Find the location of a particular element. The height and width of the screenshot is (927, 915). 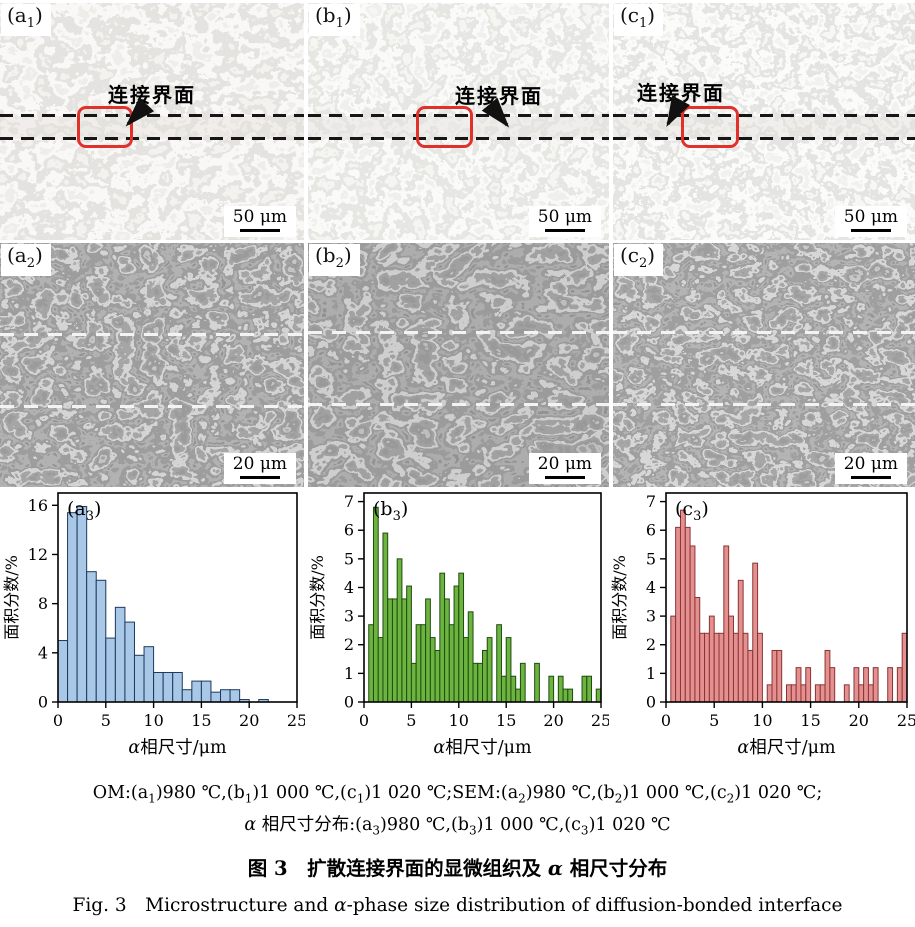

svg-text: 8 is located at coordinates (43, 603).